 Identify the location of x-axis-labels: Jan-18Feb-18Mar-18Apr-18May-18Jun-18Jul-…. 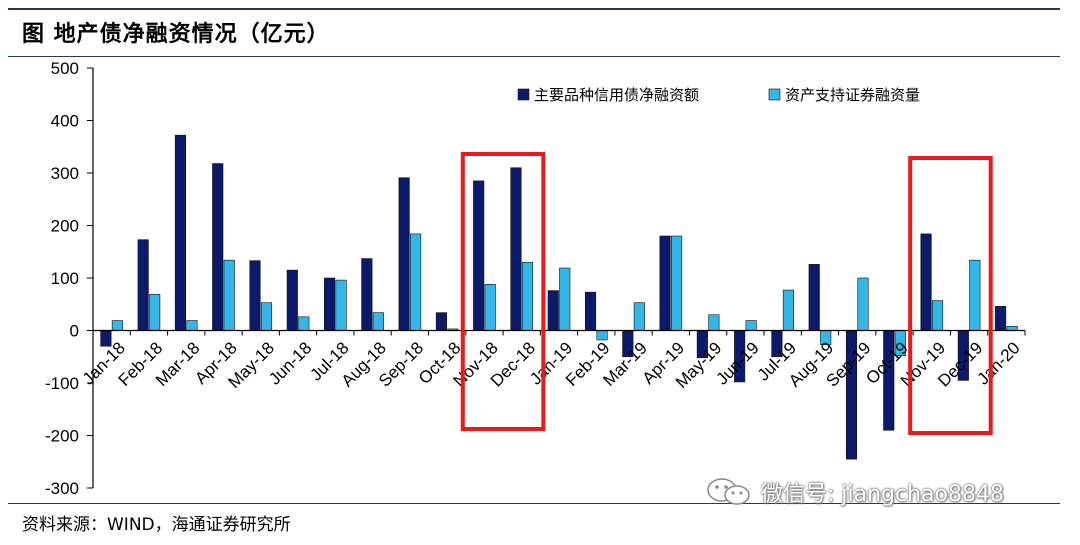
(551, 365).